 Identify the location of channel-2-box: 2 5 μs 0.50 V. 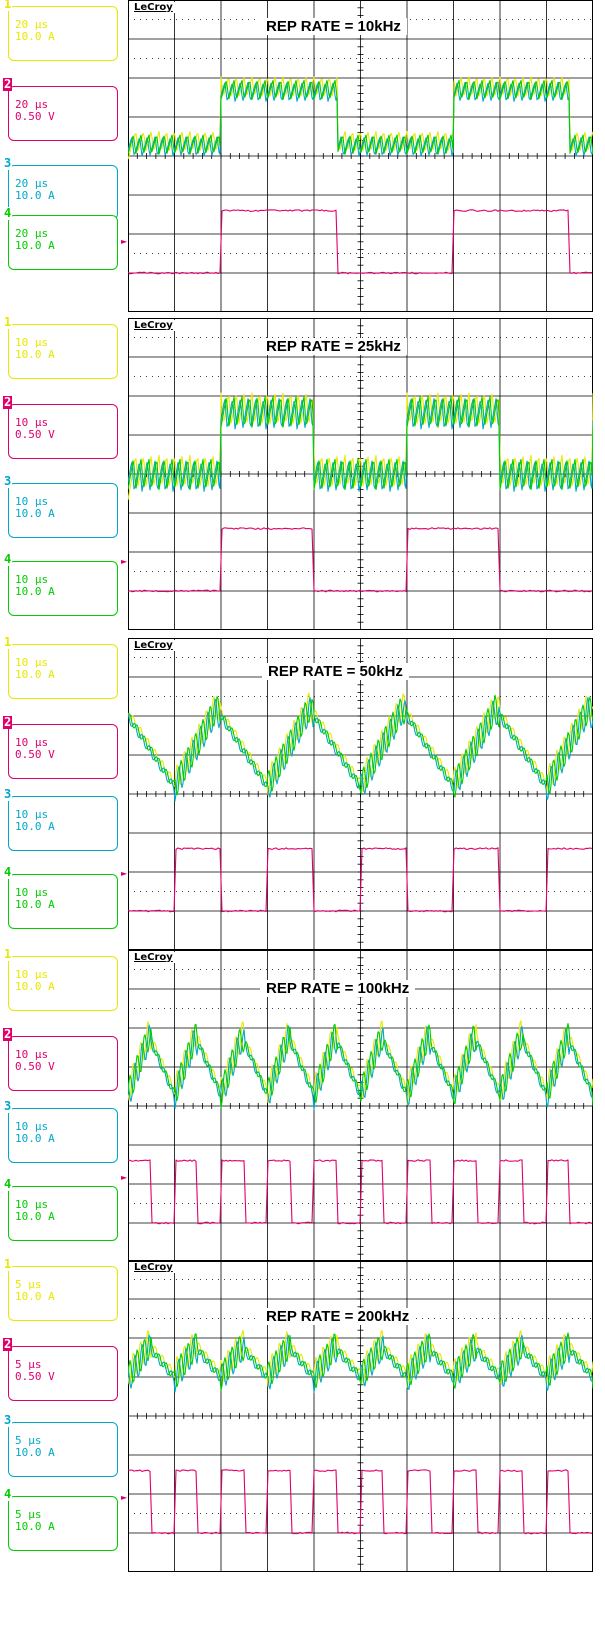
(63, 1373).